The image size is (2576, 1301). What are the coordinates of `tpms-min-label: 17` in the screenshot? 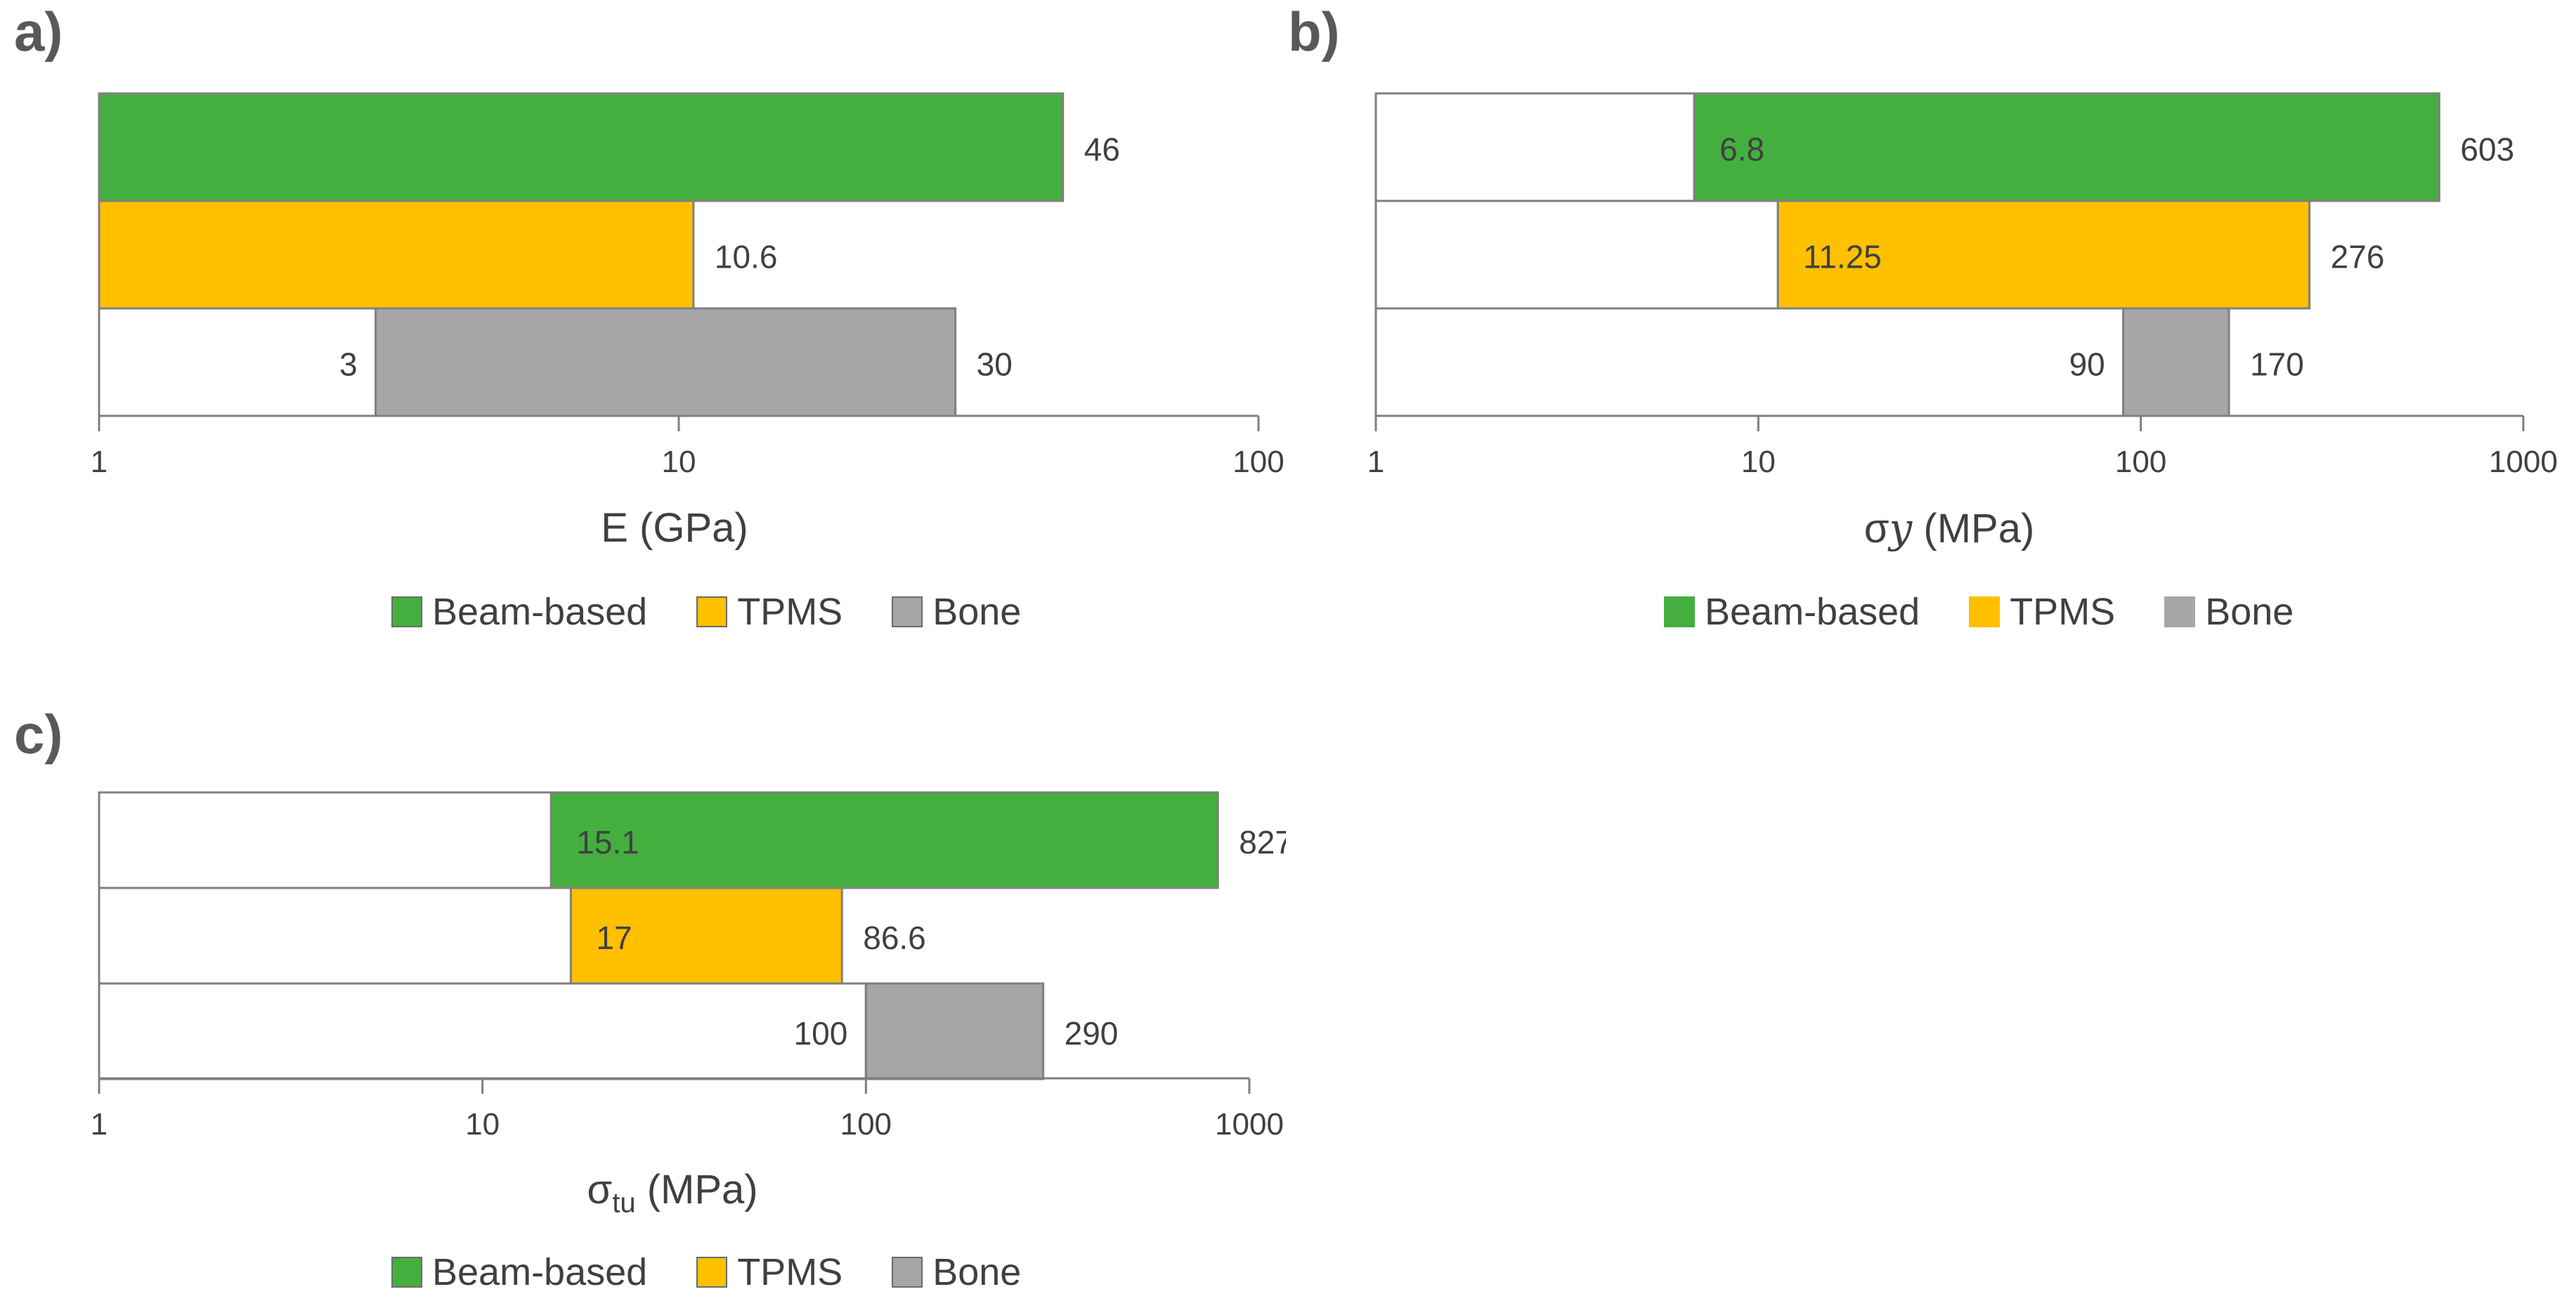 It's located at (614, 938).